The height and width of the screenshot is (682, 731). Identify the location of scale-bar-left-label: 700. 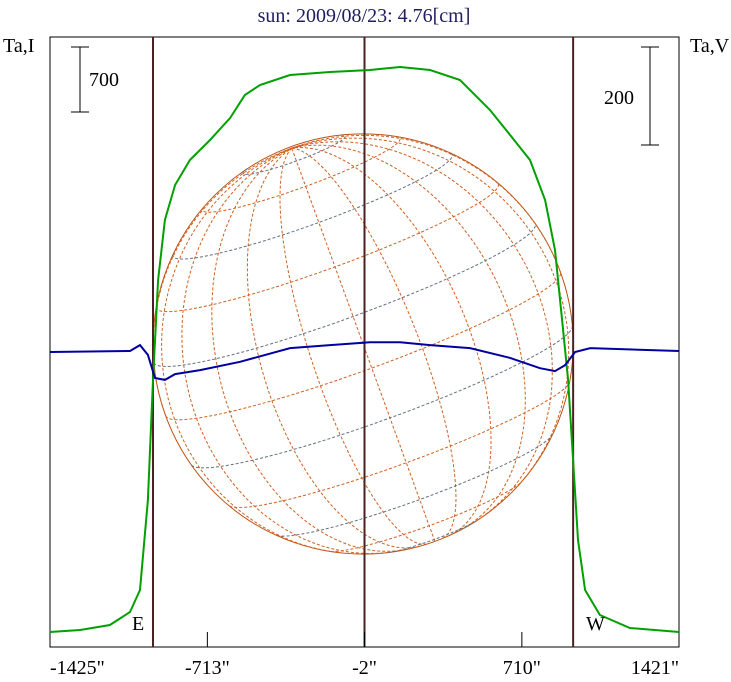
(104, 80).